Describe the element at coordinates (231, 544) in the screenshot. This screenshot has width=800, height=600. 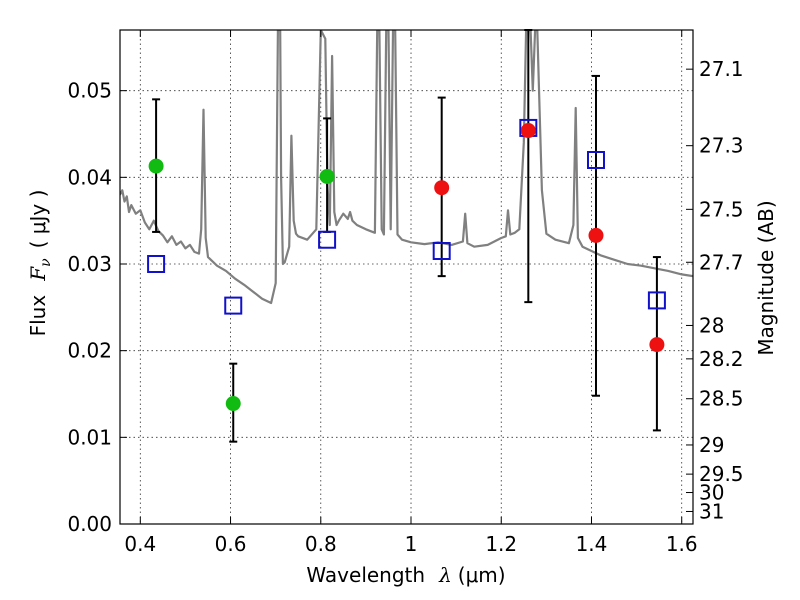
I see `x-tick-label: 0.6` at that location.